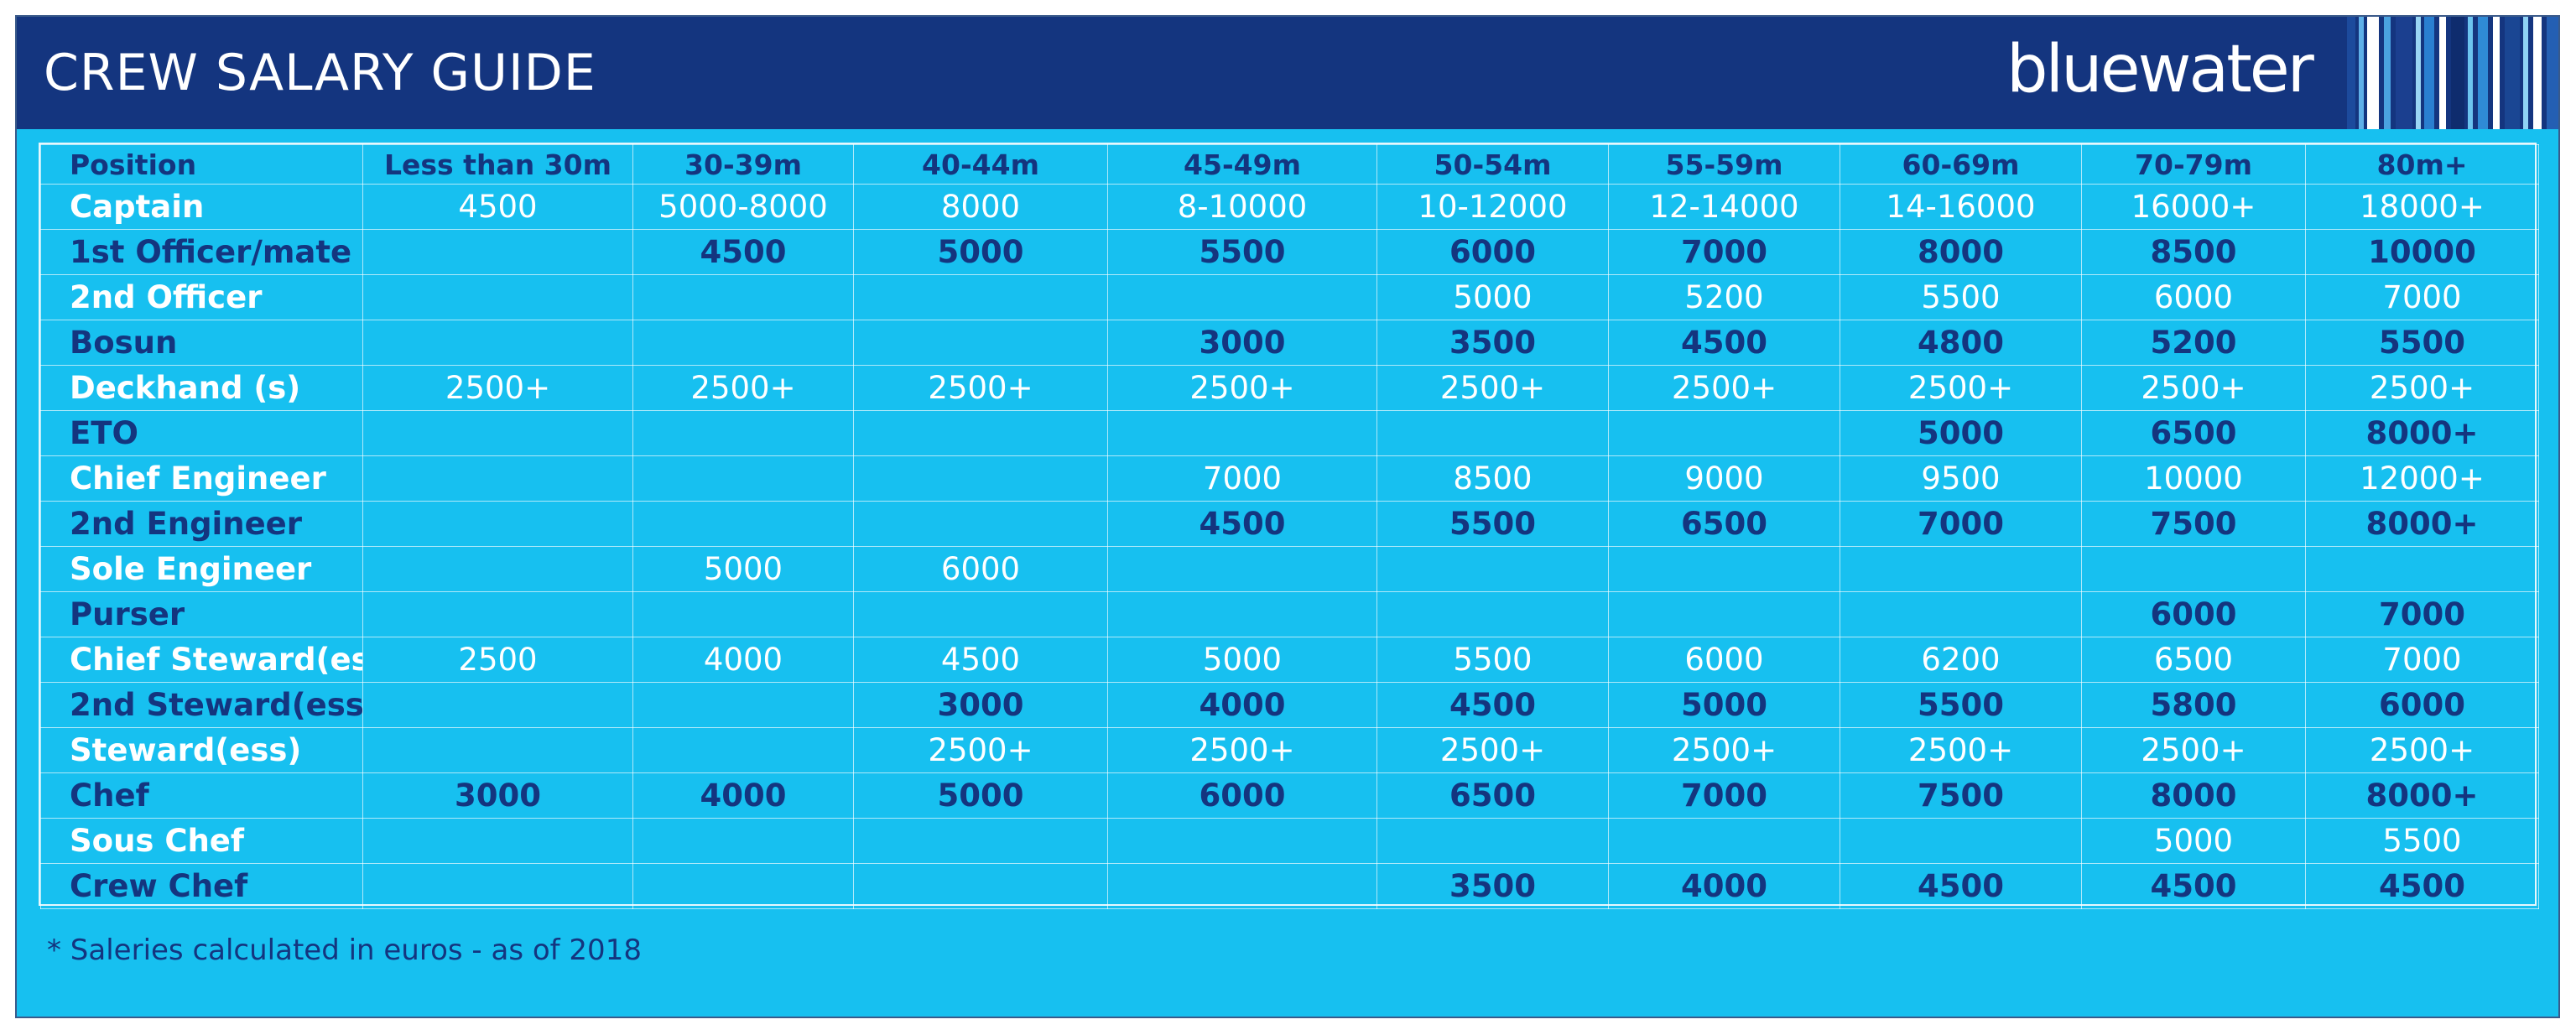 The width and height of the screenshot is (2576, 1035). Describe the element at coordinates (2452, 73) in the screenshot. I see `stripe-decoration` at that location.